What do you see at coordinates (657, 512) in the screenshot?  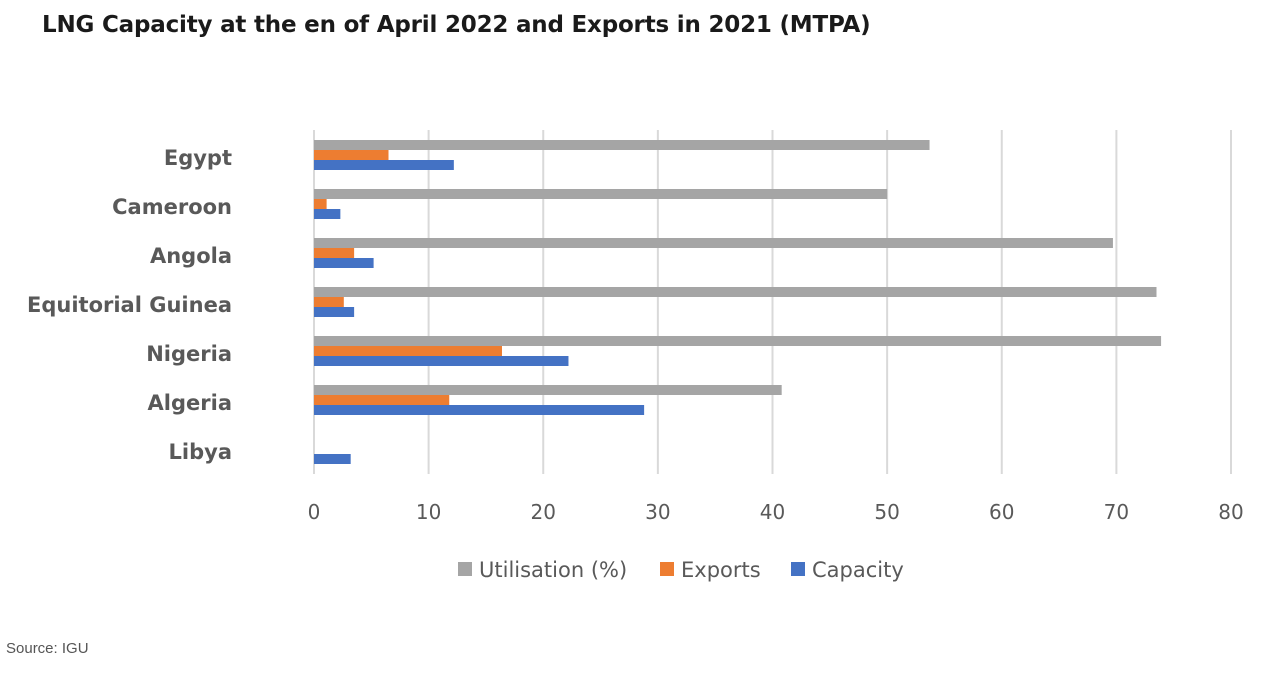 I see `x-tick-label: 30` at bounding box center [657, 512].